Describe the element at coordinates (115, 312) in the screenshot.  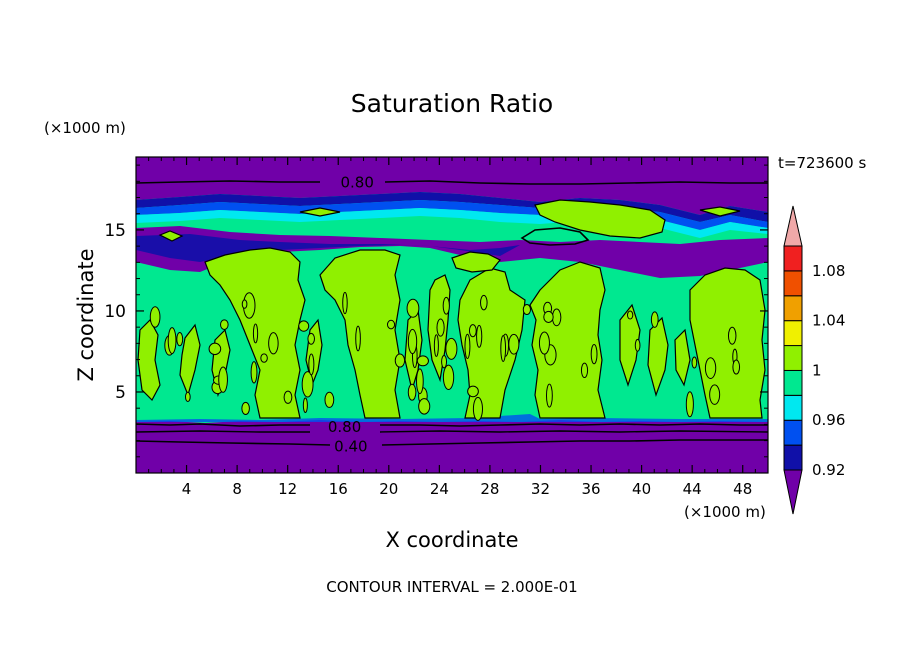
I see `y-tick-label: 10` at that location.